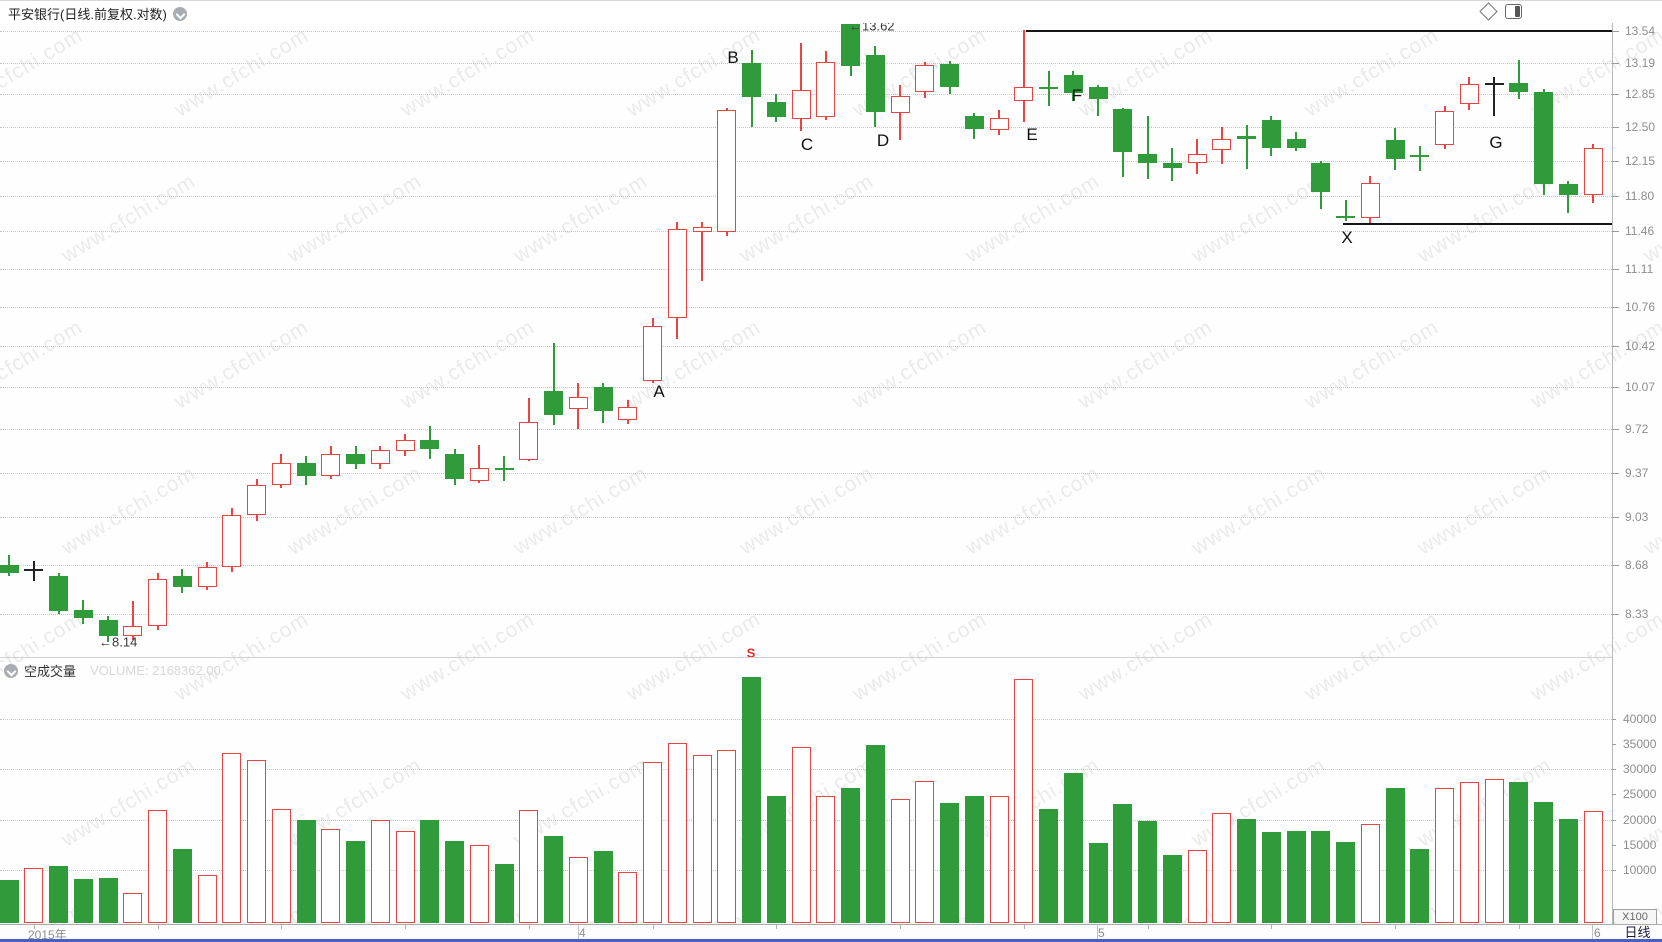 Image resolution: width=1662 pixels, height=942 pixels. I want to click on price-axis-label: 11.11, so click(1639, 268).